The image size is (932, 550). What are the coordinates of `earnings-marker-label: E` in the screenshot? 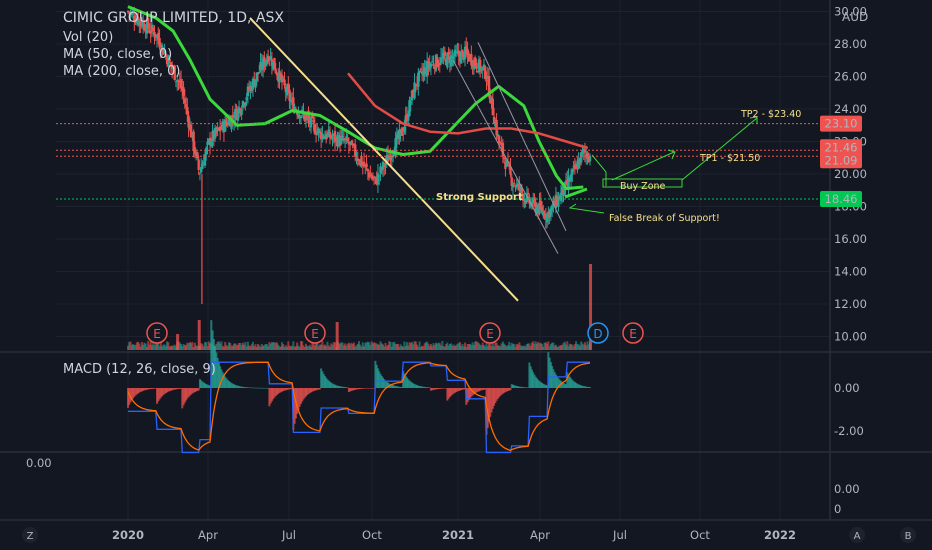 It's located at (490, 334).